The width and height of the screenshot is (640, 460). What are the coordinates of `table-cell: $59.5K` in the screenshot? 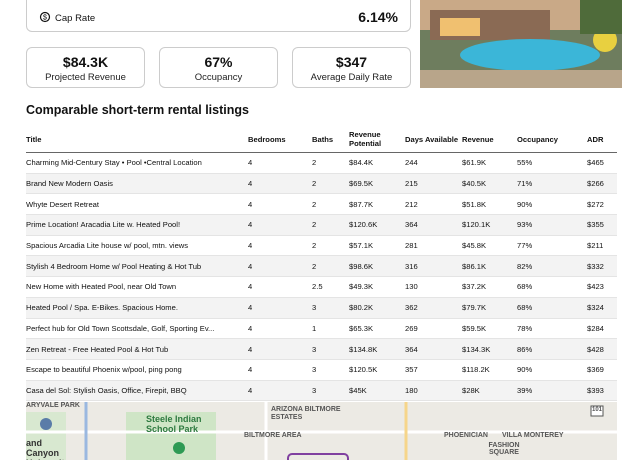 It's located at (489, 329).